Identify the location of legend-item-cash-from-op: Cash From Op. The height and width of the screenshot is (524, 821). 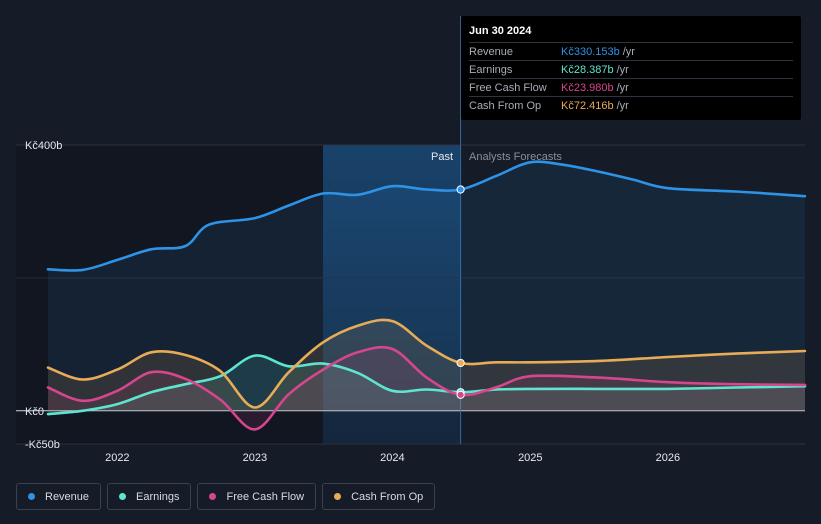
(379, 496).